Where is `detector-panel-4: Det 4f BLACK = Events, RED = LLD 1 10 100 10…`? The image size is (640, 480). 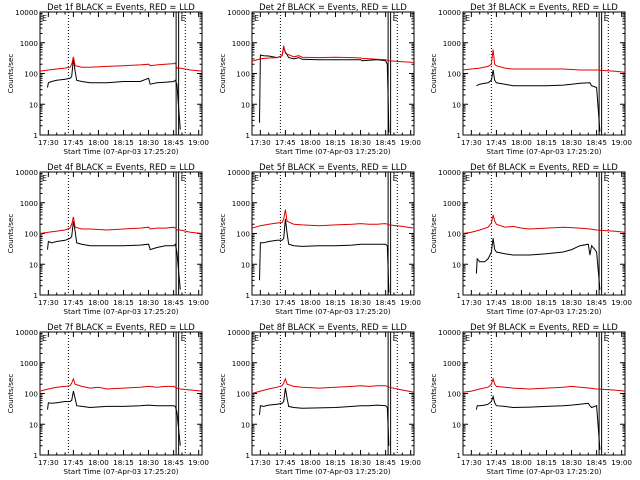 detector-panel-4: Det 4f BLACK = Events, RED = LLD 1 10 100 10… is located at coordinates (107, 239).